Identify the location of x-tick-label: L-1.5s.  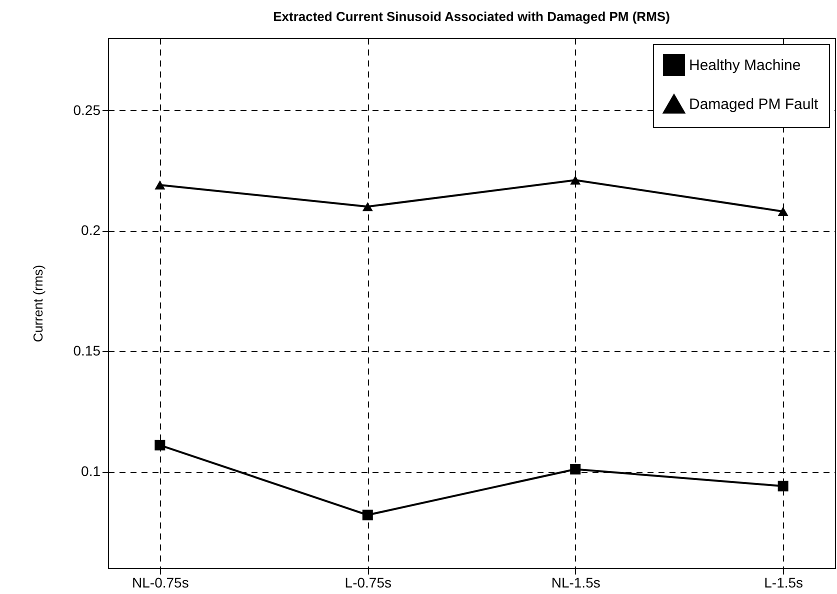
(784, 582).